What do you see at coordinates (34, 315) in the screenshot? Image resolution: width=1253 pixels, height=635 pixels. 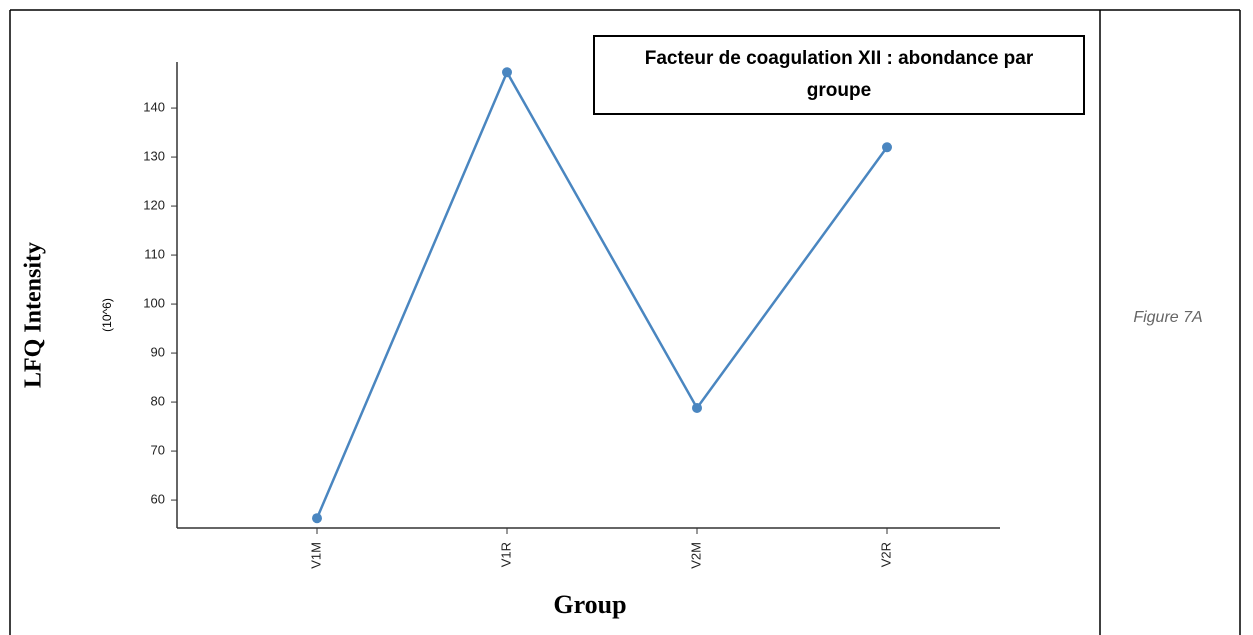 I see `y-axis-label: LFQ Intensity` at bounding box center [34, 315].